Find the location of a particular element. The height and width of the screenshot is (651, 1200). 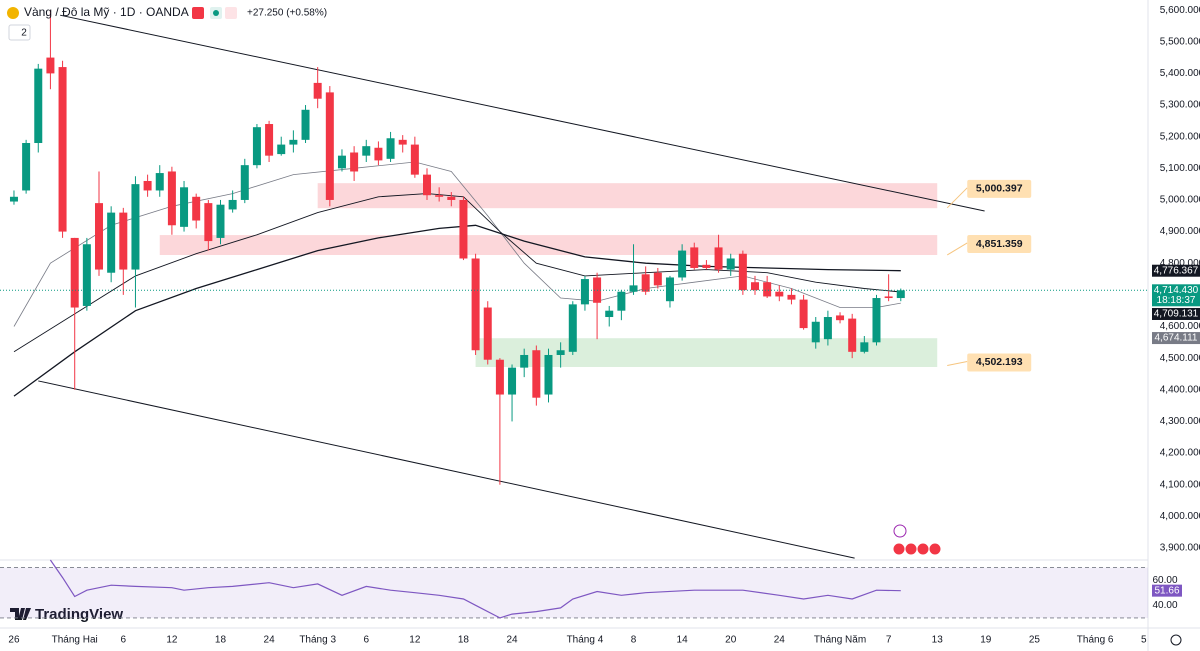

rsi-line is located at coordinates (475, 589).